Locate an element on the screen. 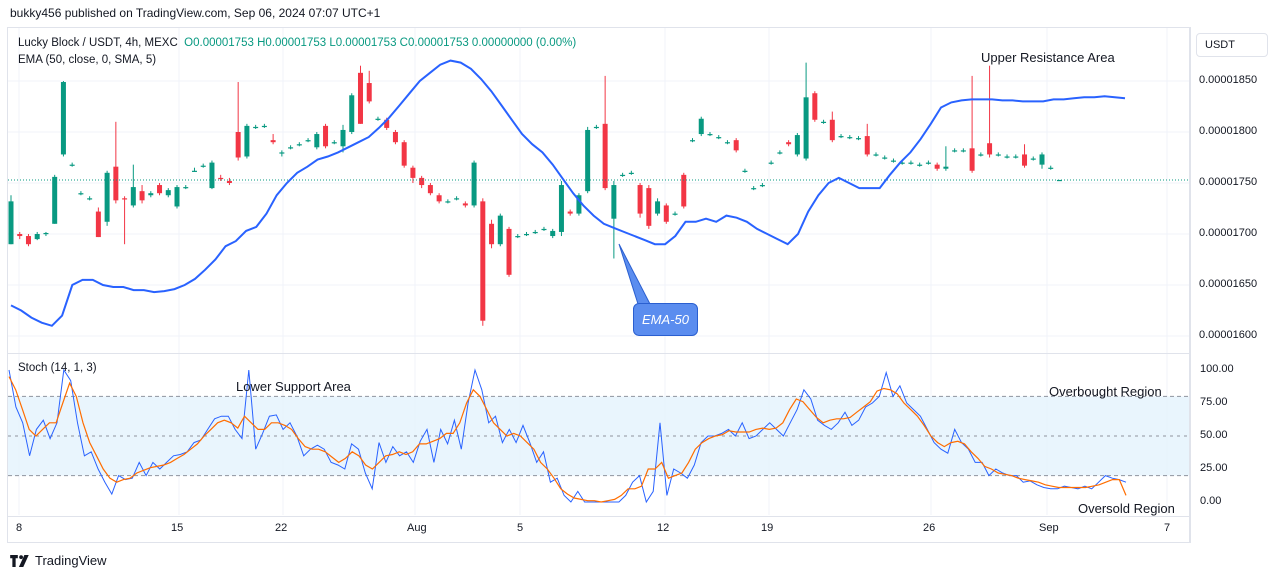 This screenshot has width=1281, height=579. currency-button: USDT is located at coordinates (1232, 45).